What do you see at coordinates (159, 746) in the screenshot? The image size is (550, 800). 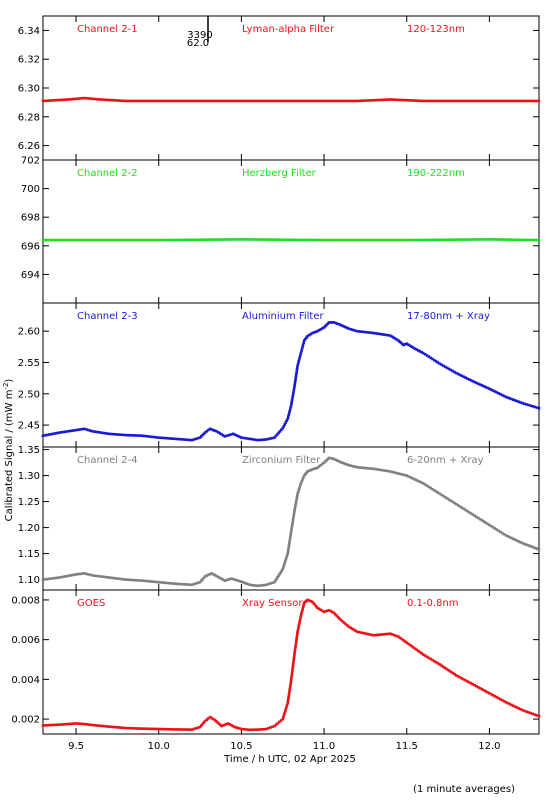 I see `x-tick-label: 10.0` at bounding box center [159, 746].